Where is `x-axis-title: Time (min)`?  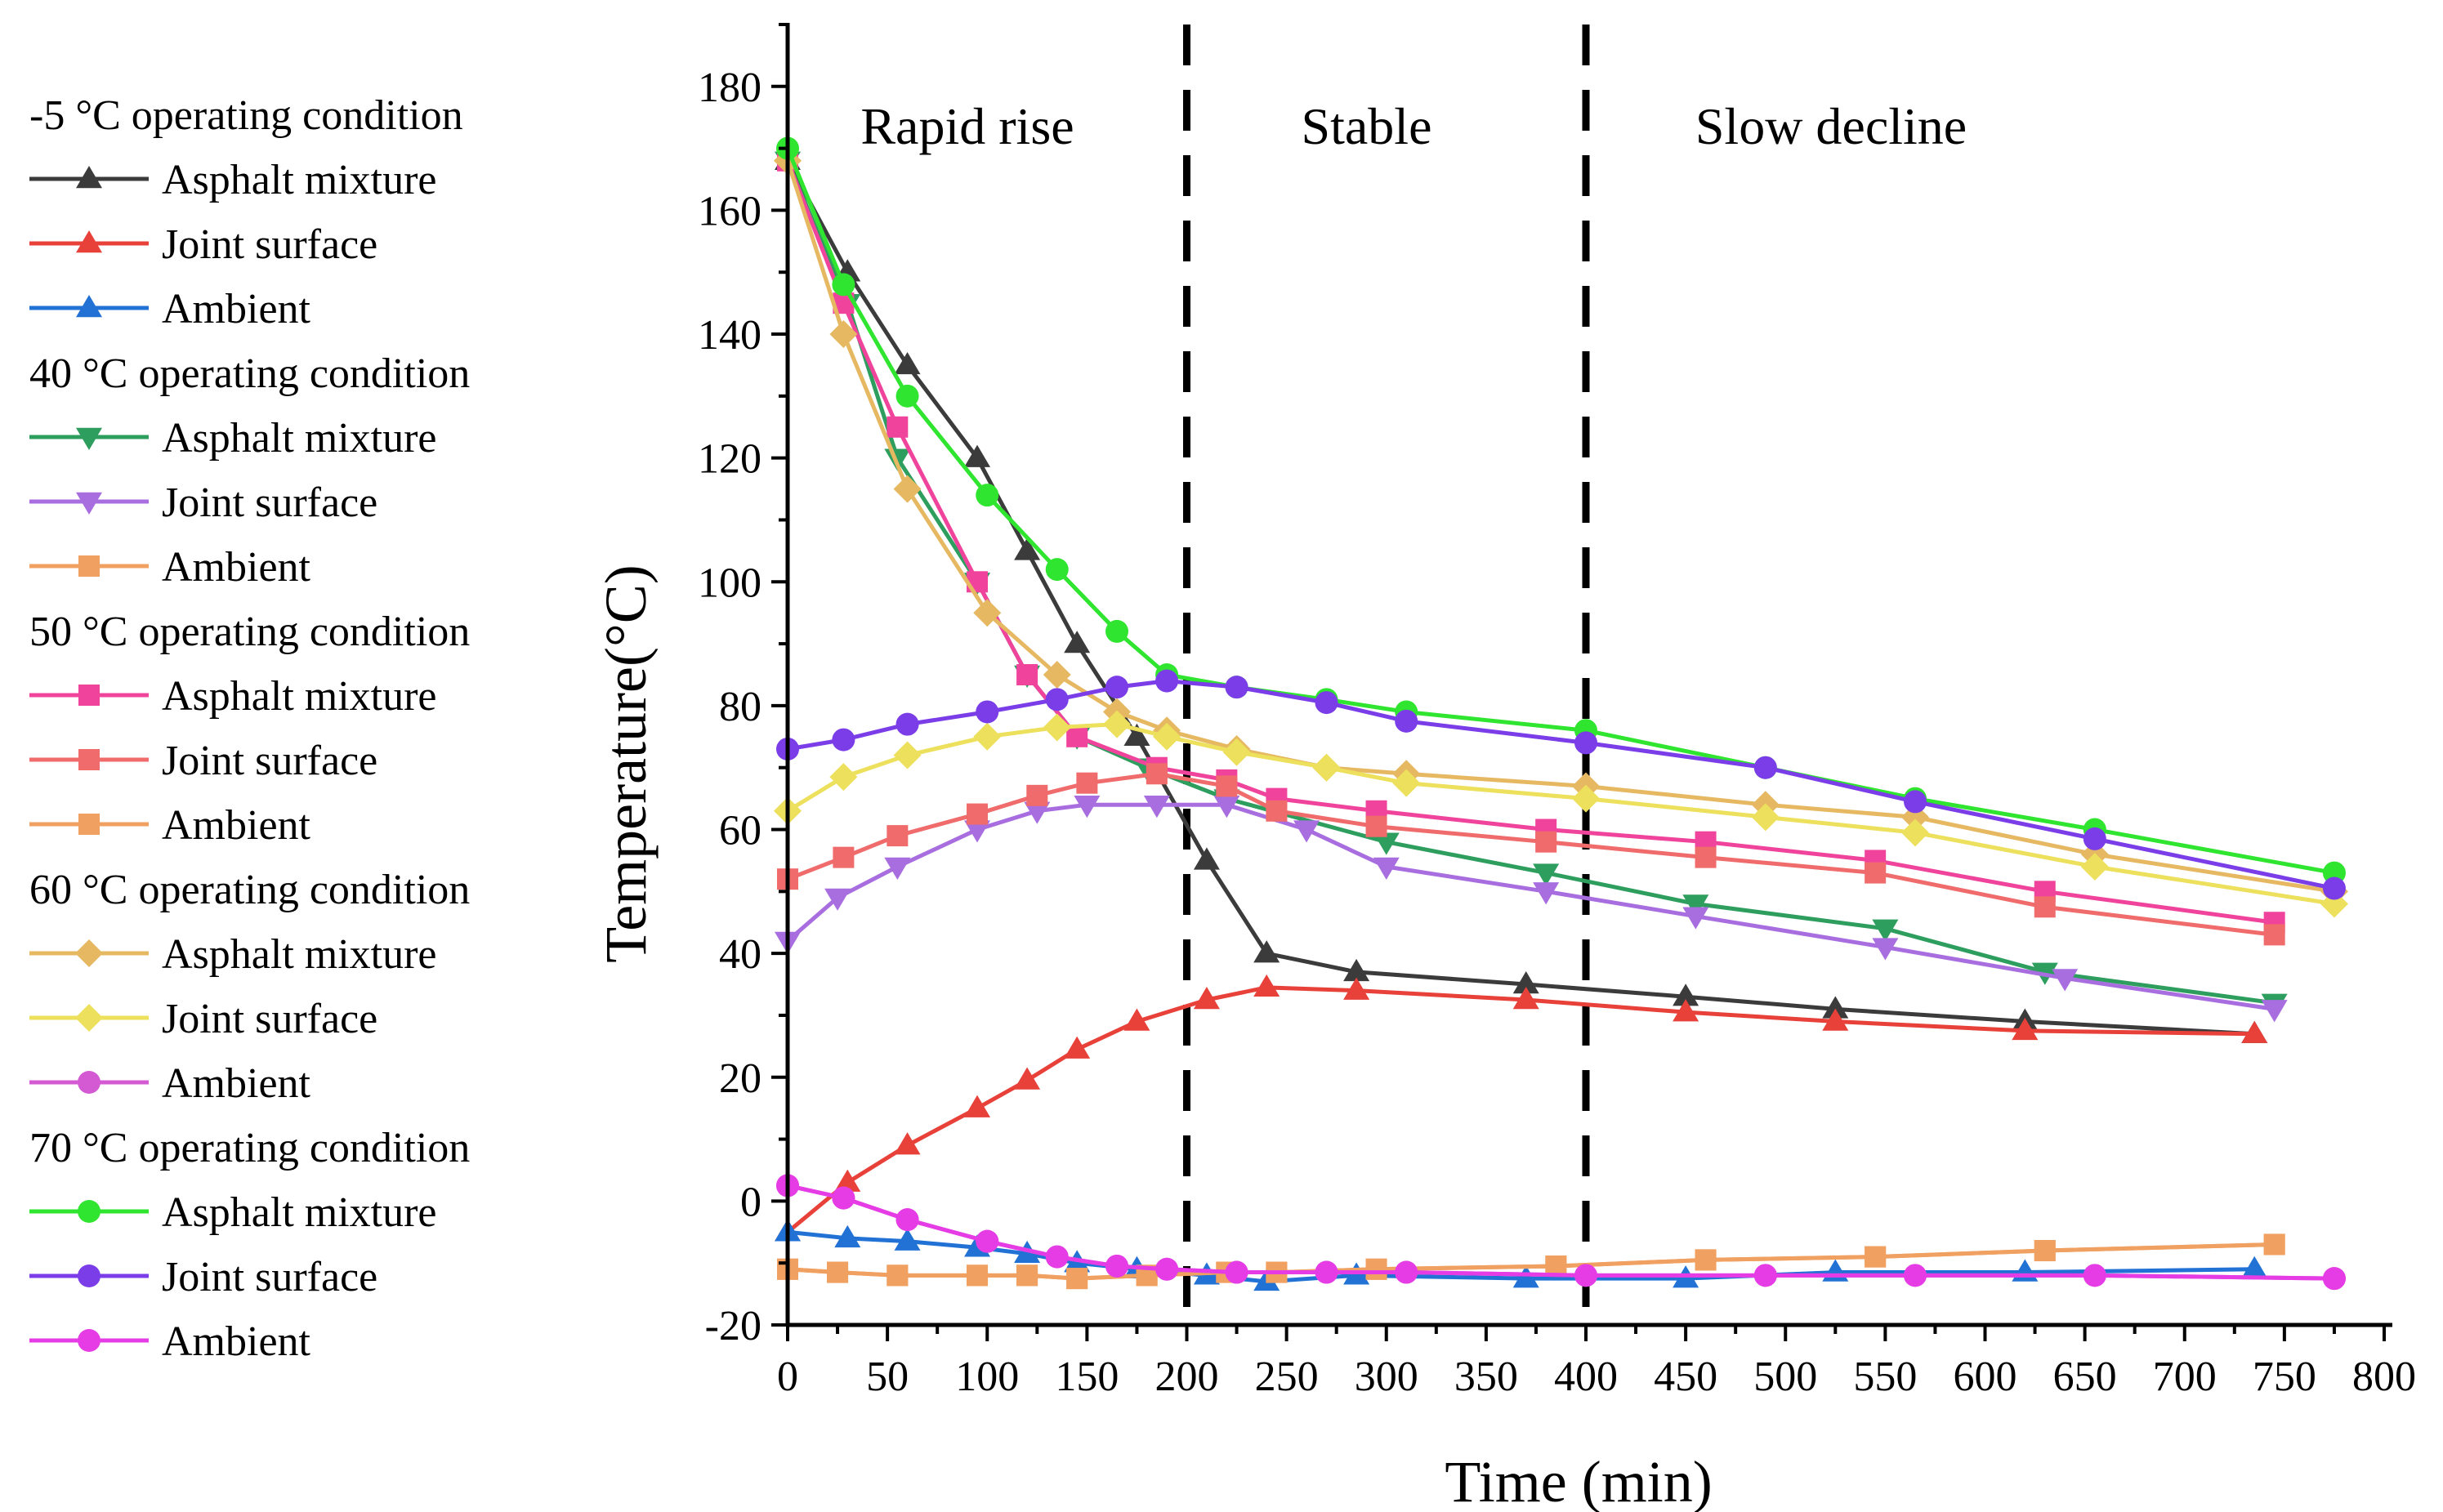
x-axis-title: Time (min) is located at coordinates (1578, 1481).